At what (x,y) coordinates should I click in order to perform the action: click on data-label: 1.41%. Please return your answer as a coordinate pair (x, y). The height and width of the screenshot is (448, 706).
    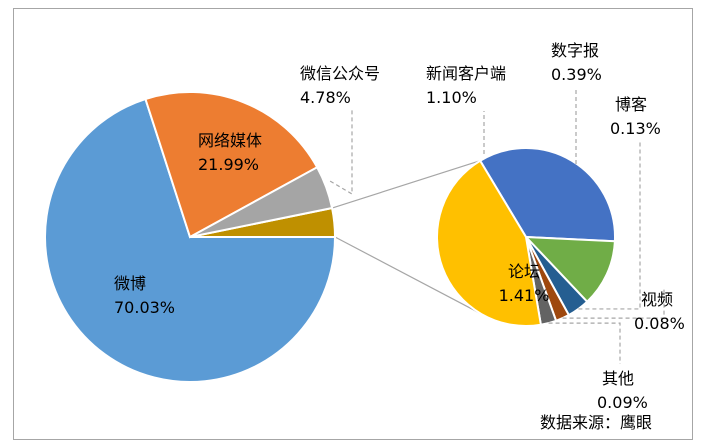
    Looking at the image, I should click on (524, 295).